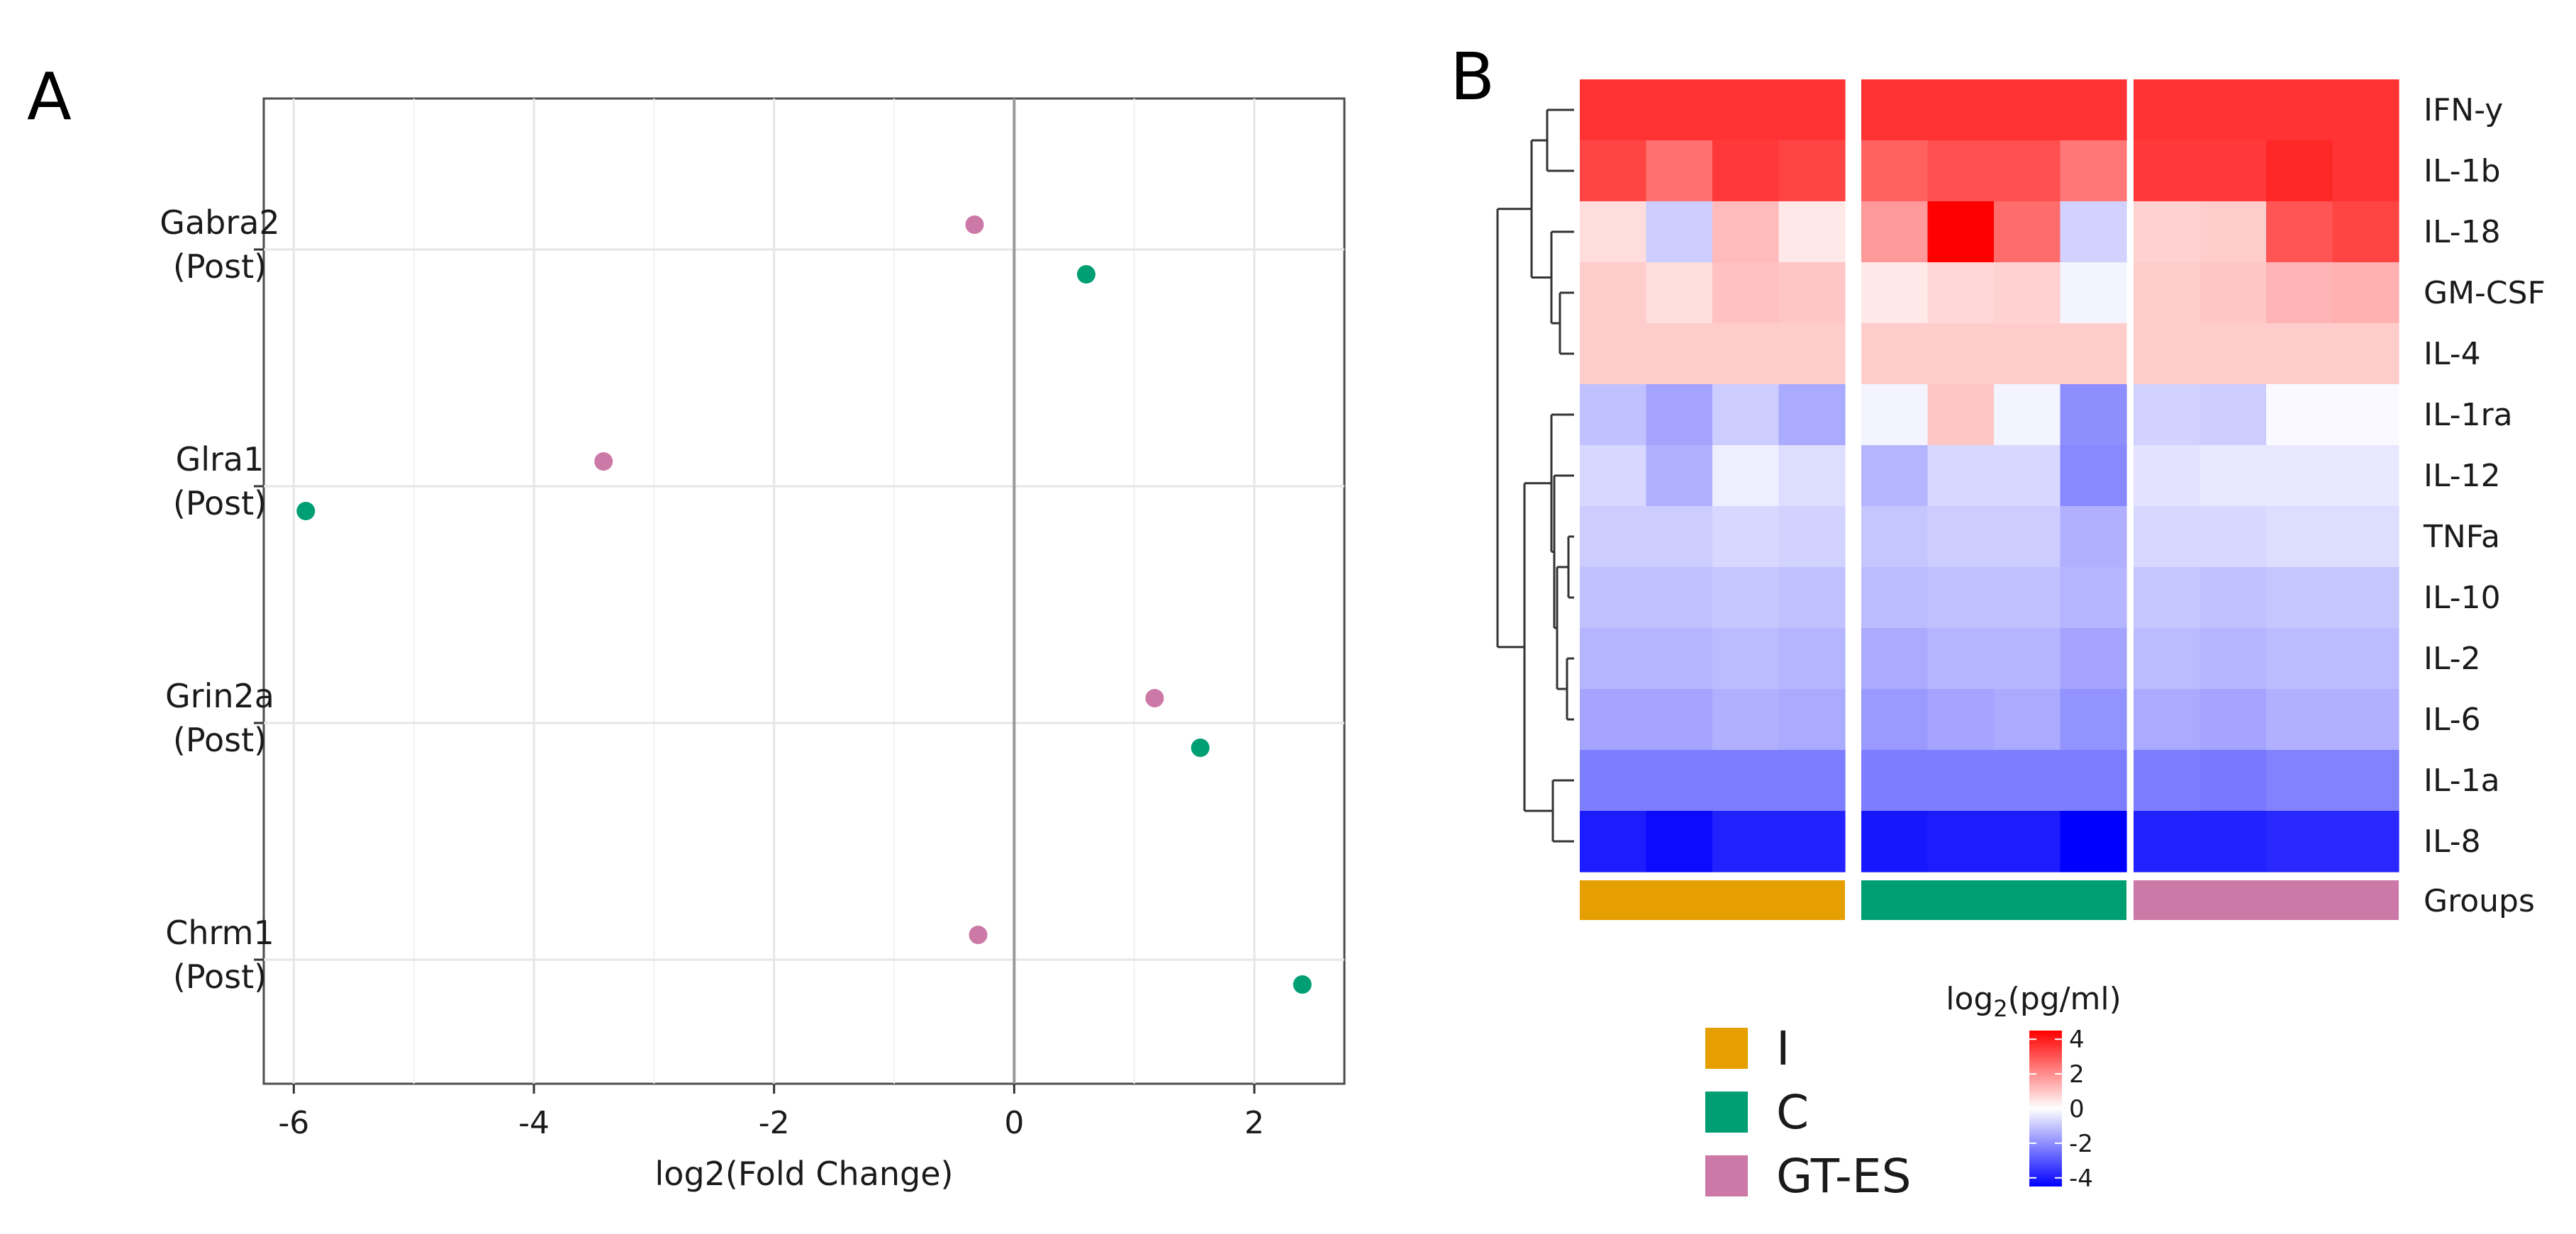 The width and height of the screenshot is (2576, 1234). I want to click on group-row-label: Groups, so click(2479, 901).